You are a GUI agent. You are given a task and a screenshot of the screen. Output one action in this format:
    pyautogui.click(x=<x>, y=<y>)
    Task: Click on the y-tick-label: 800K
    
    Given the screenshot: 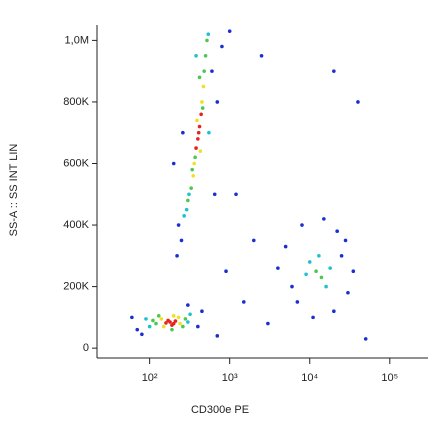 What is the action you would take?
    pyautogui.click(x=76, y=102)
    